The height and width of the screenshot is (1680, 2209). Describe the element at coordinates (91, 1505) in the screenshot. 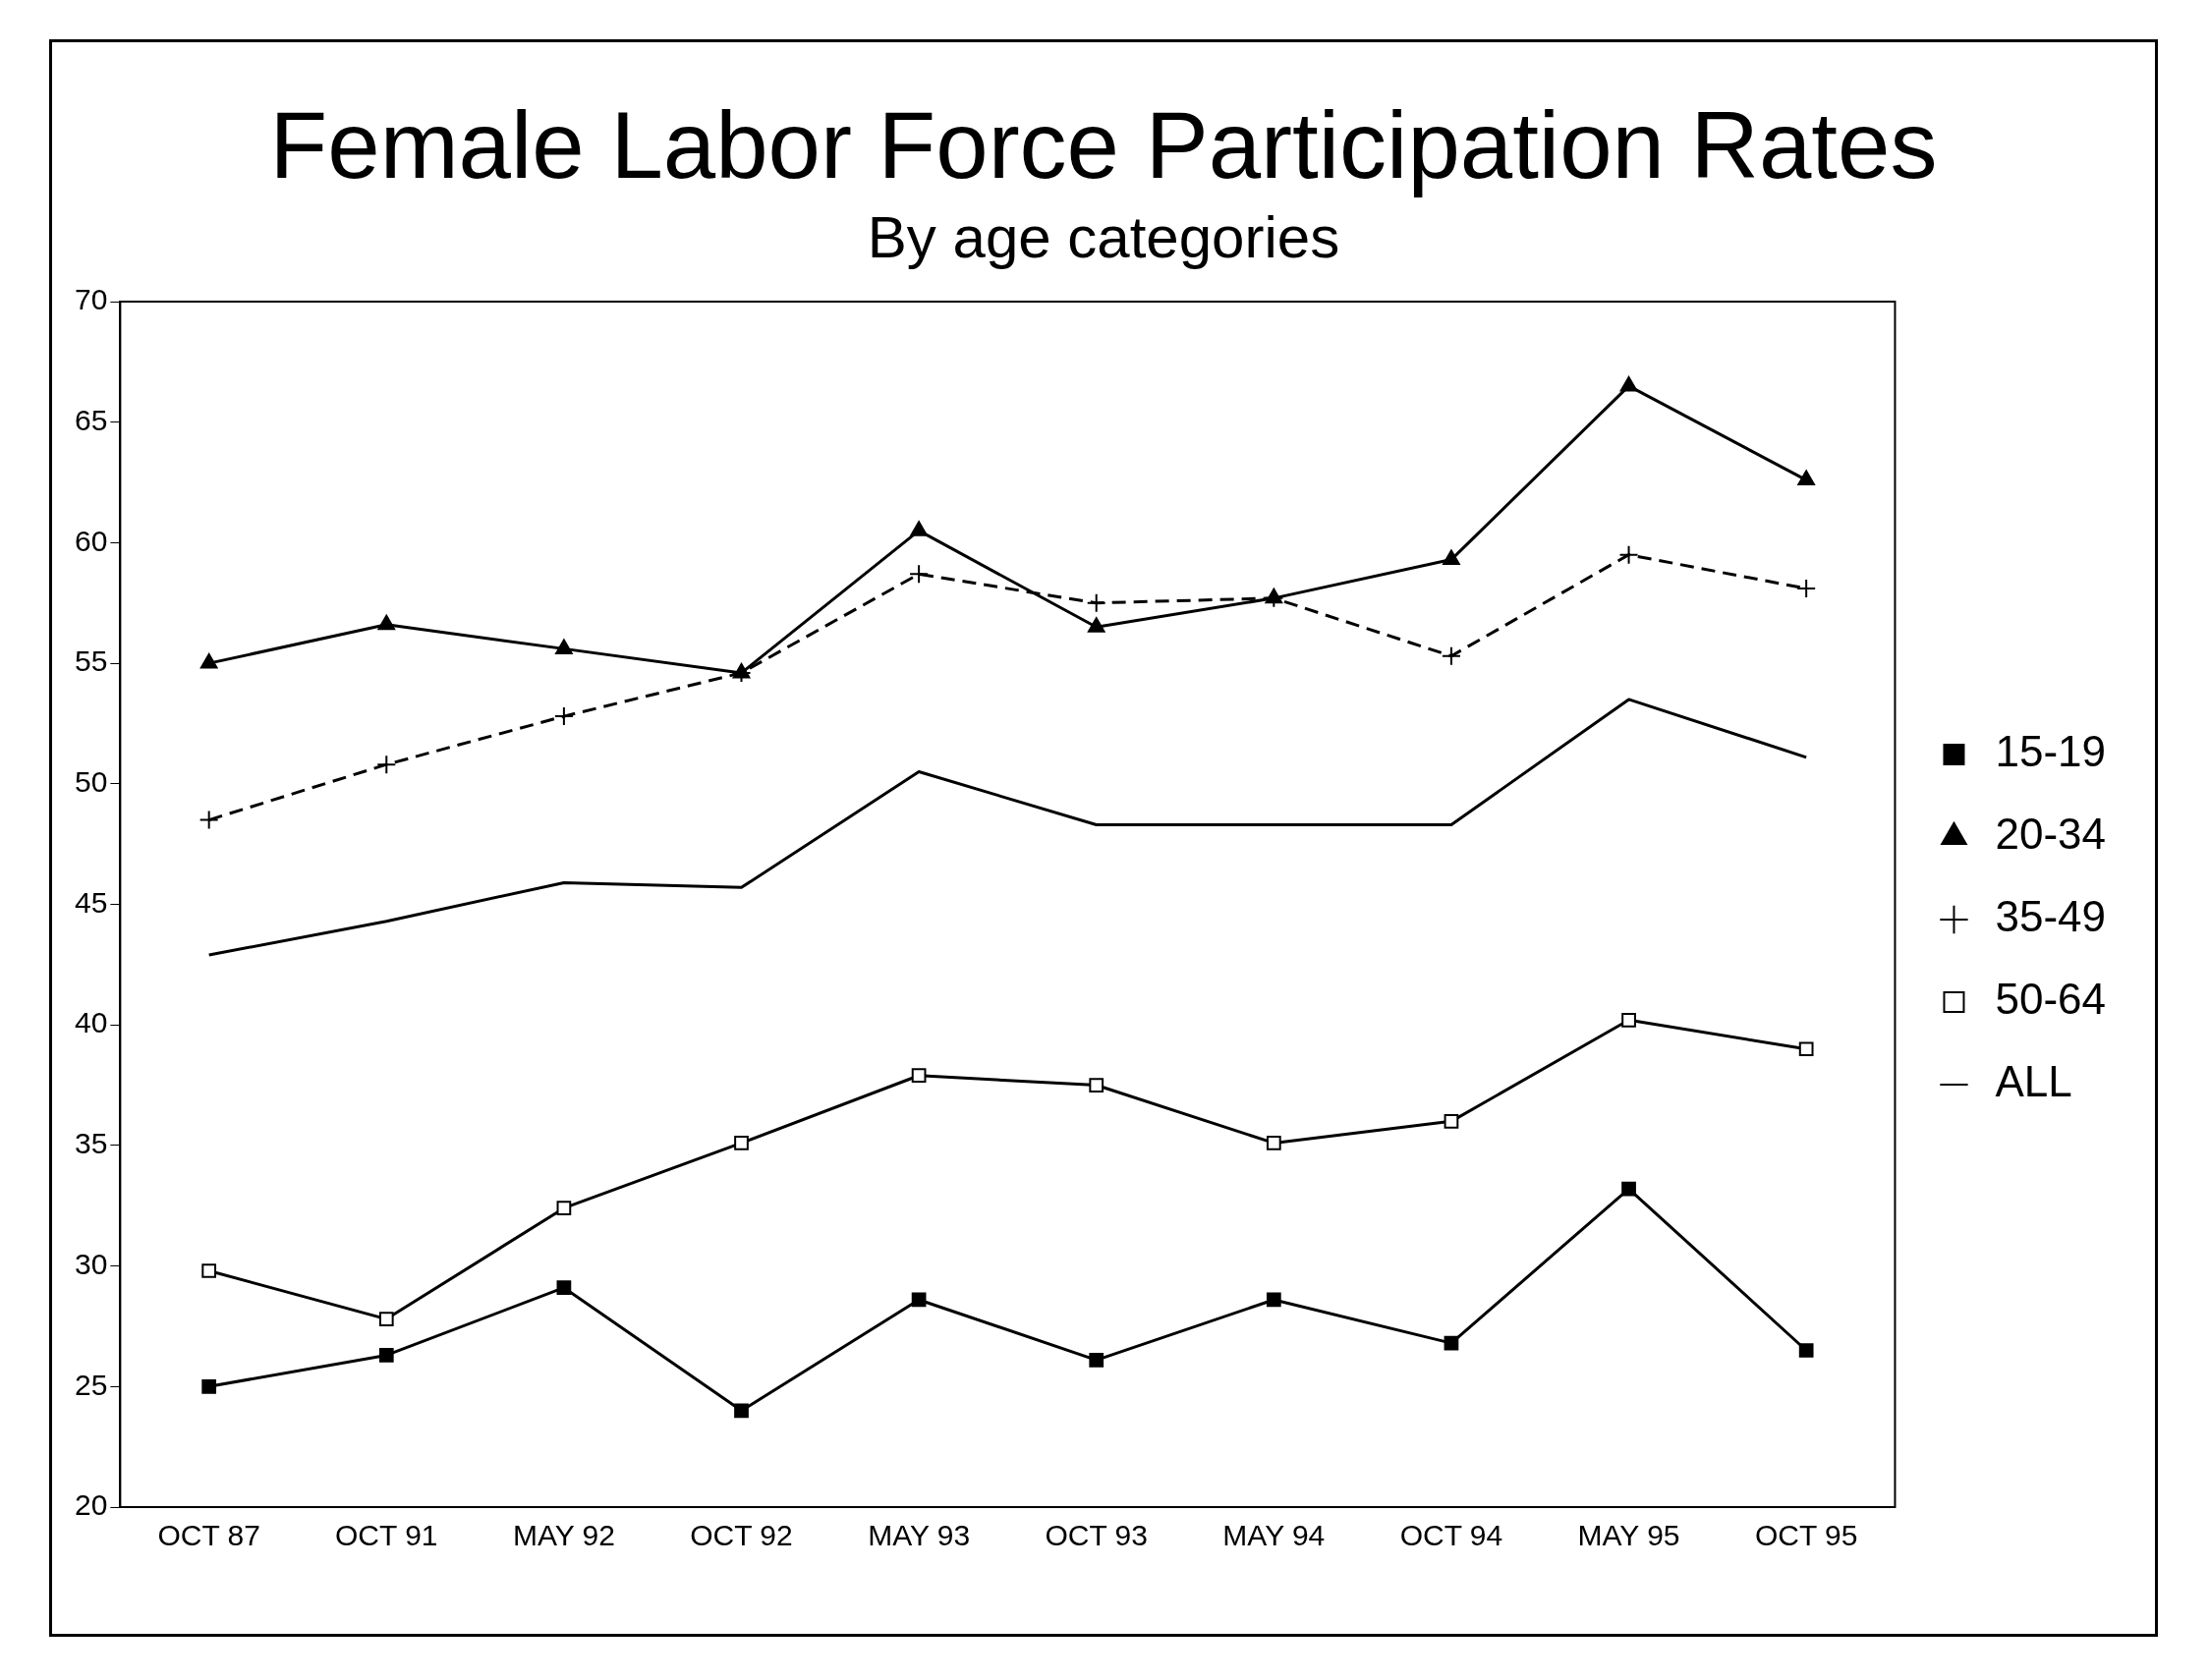

I see `y-tick-label: 20` at that location.